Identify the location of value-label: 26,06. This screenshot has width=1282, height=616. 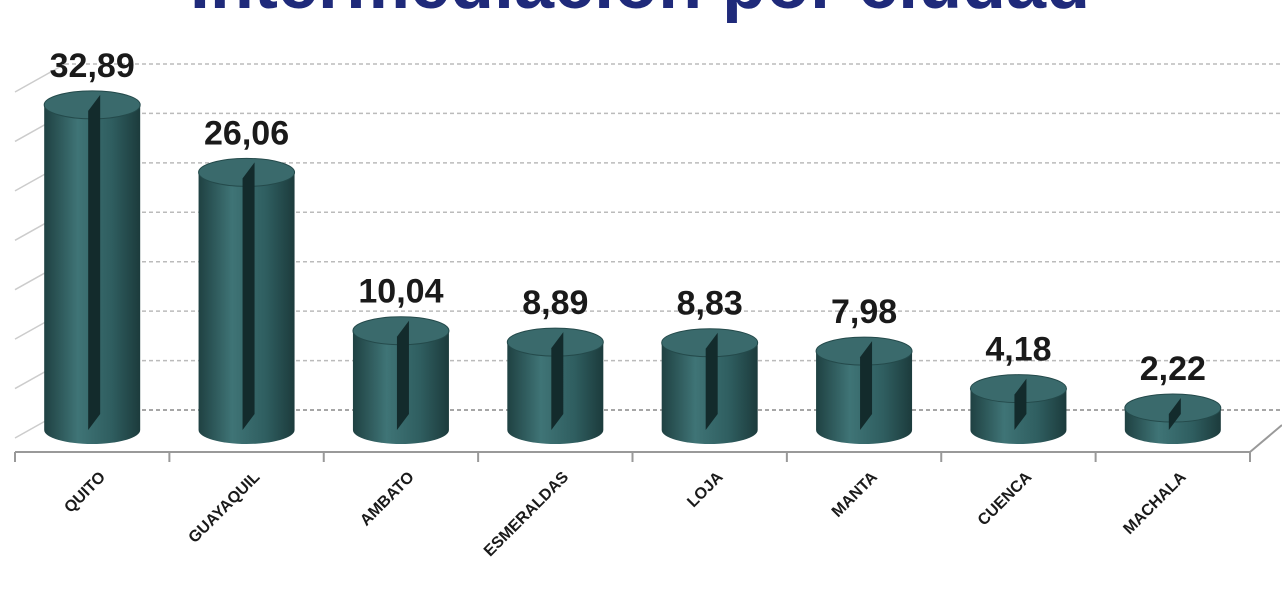
(246, 133).